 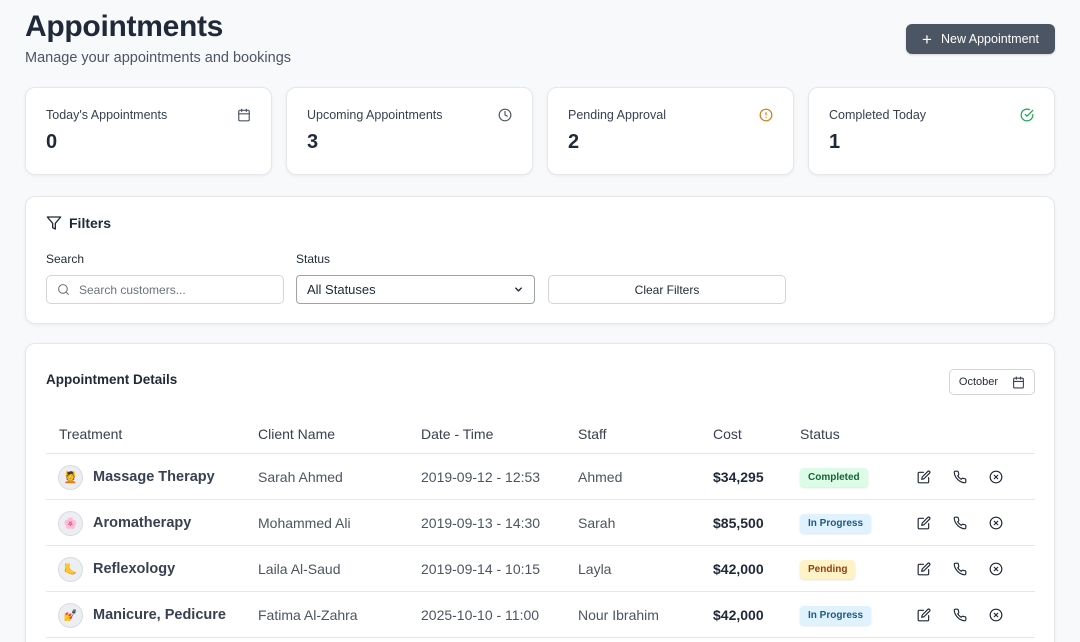 What do you see at coordinates (90, 223) in the screenshot?
I see `filters-title: Filters` at bounding box center [90, 223].